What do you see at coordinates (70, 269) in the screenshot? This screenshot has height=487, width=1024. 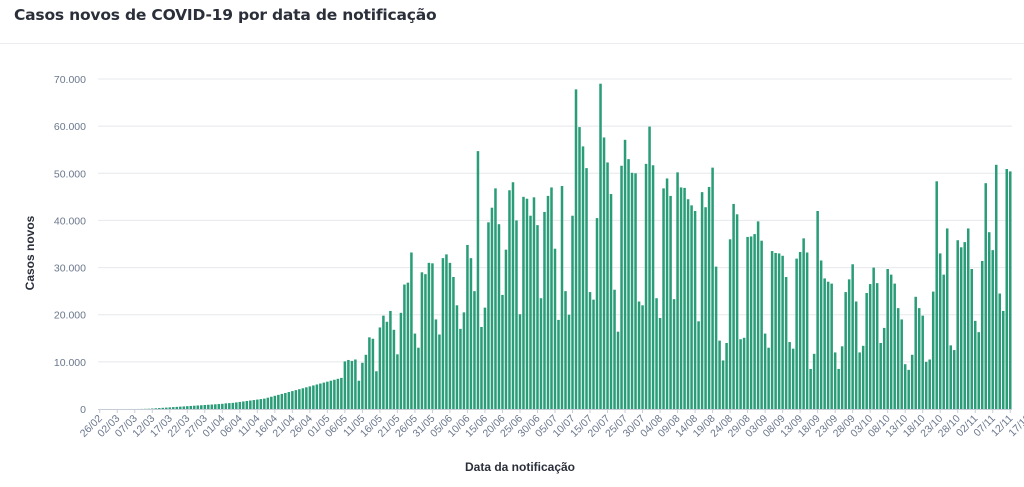 I see `y-tick-label: 30.000` at bounding box center [70, 269].